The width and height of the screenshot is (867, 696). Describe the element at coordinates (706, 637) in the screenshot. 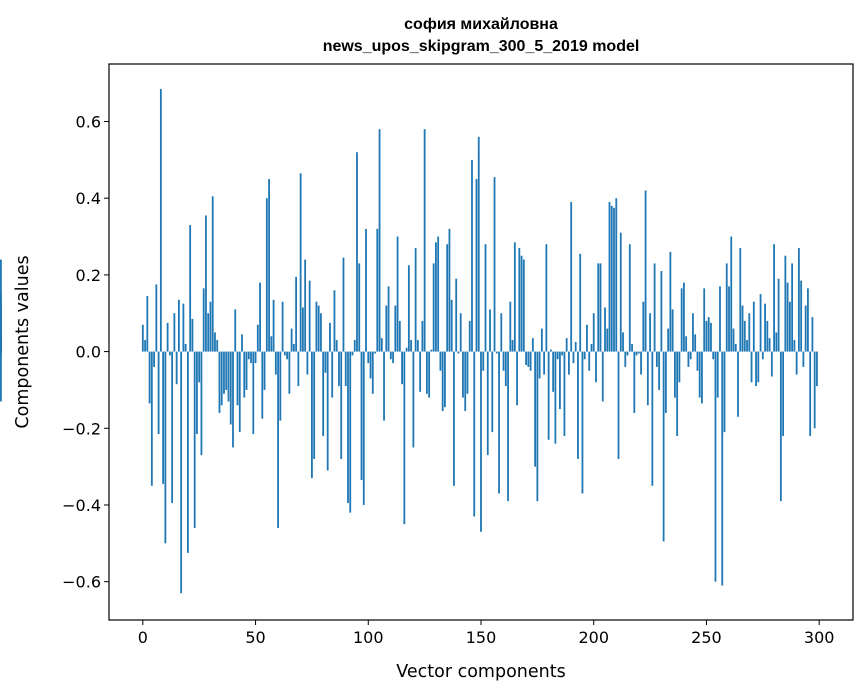

I see `x-tick-label: 250` at that location.